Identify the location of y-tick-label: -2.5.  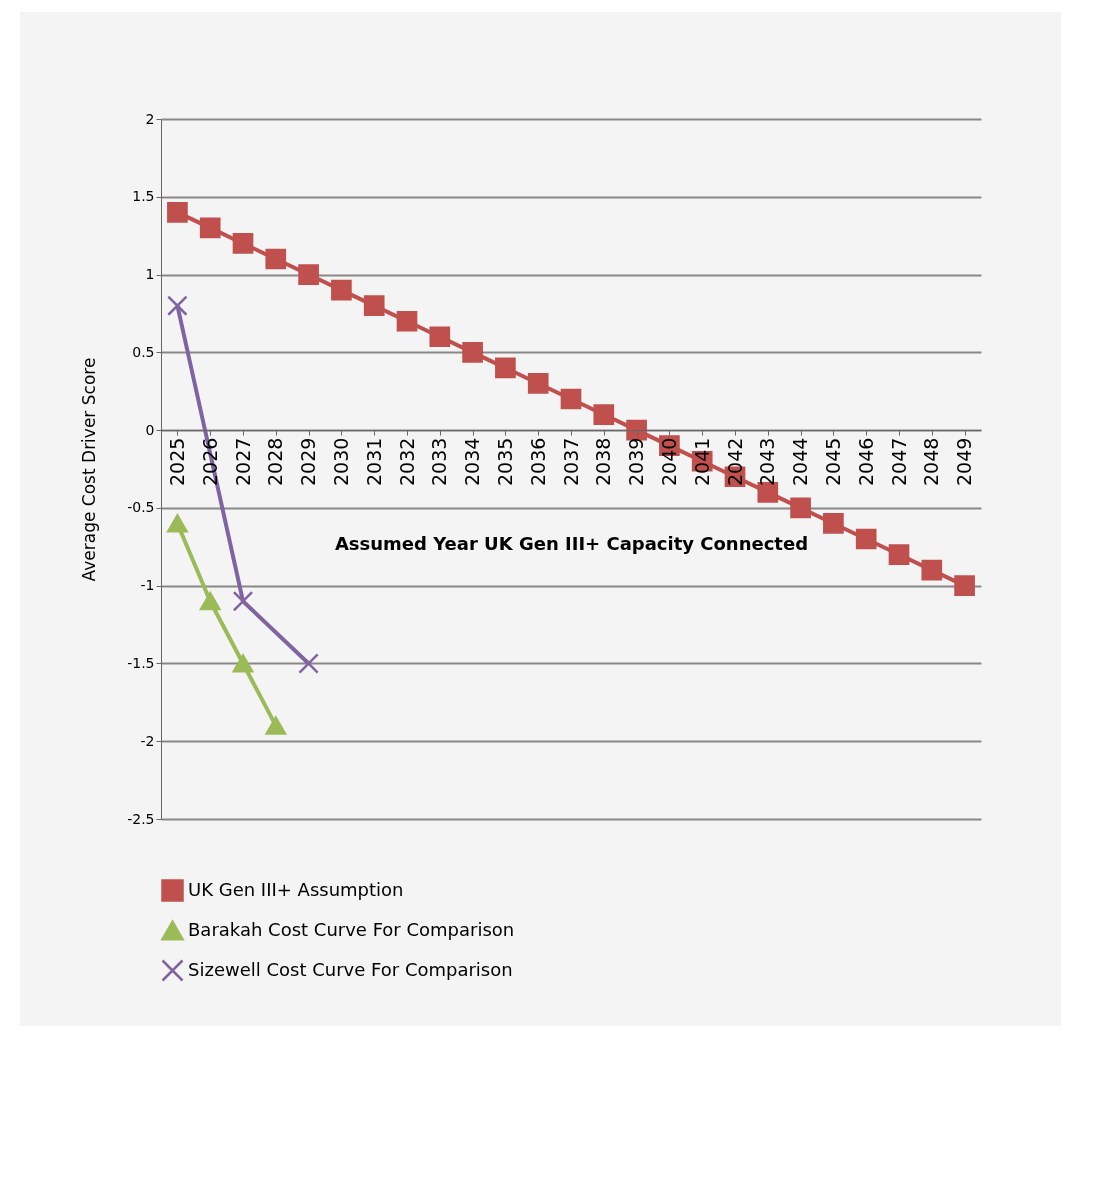
(141, 818).